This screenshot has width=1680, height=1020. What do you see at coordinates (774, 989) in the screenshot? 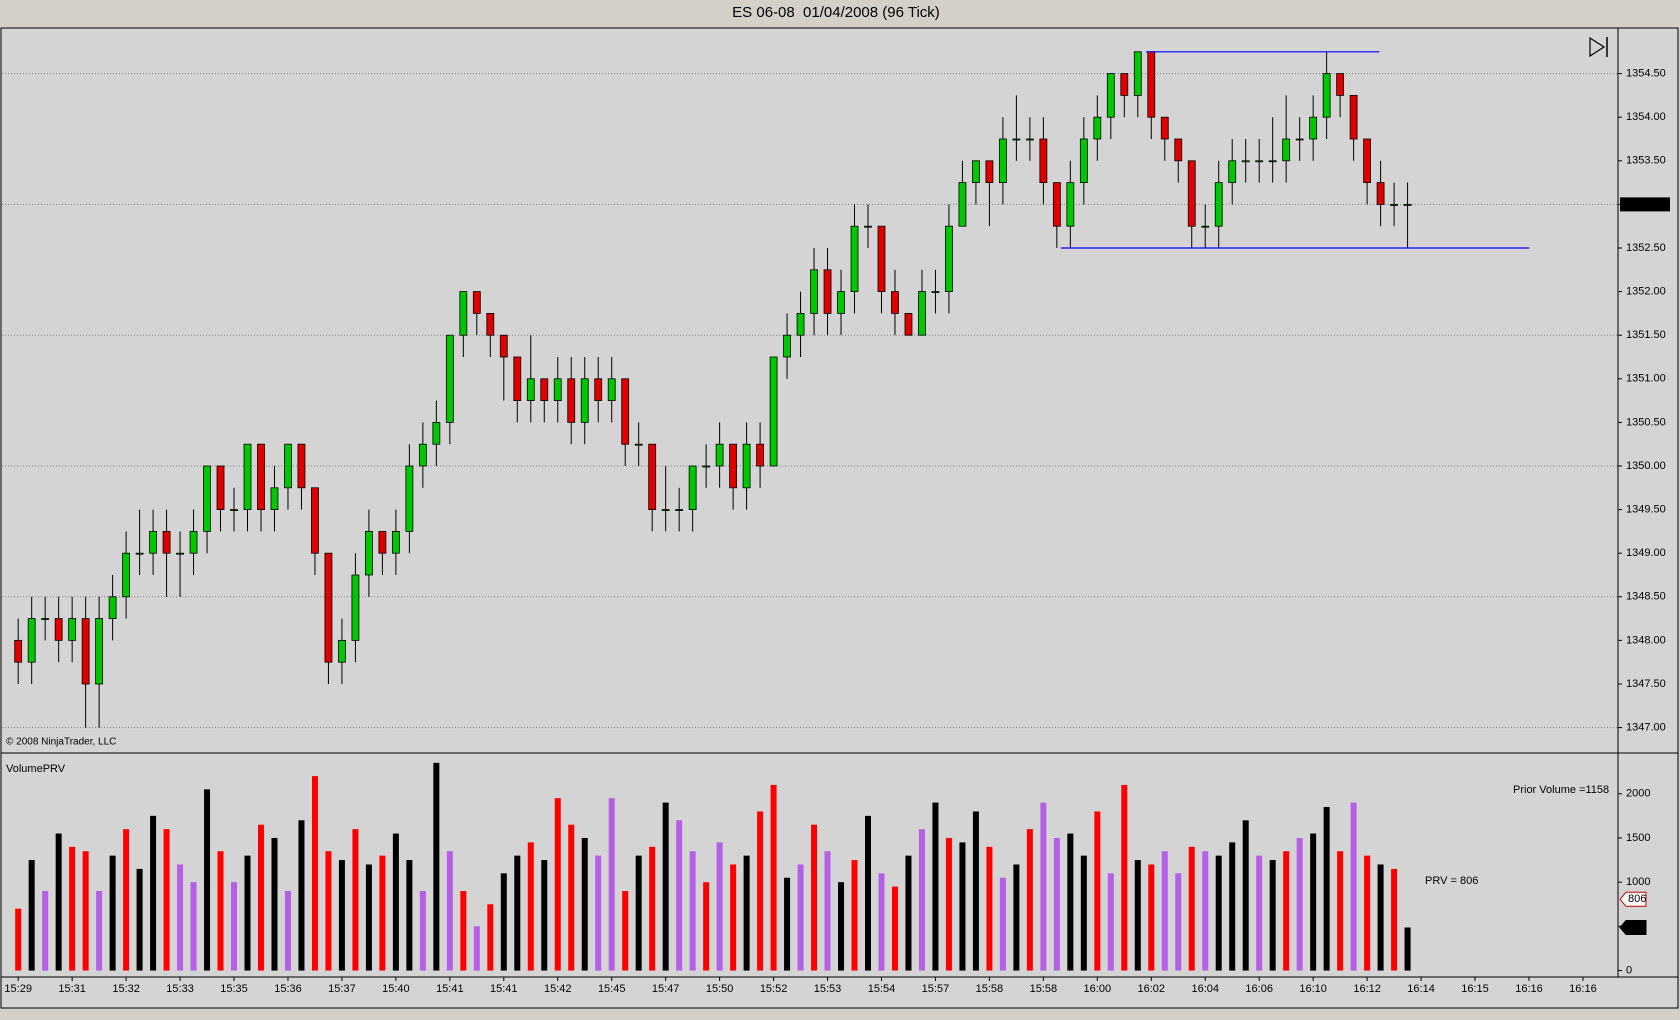
I see `x-tick-label: 15:52` at bounding box center [774, 989].